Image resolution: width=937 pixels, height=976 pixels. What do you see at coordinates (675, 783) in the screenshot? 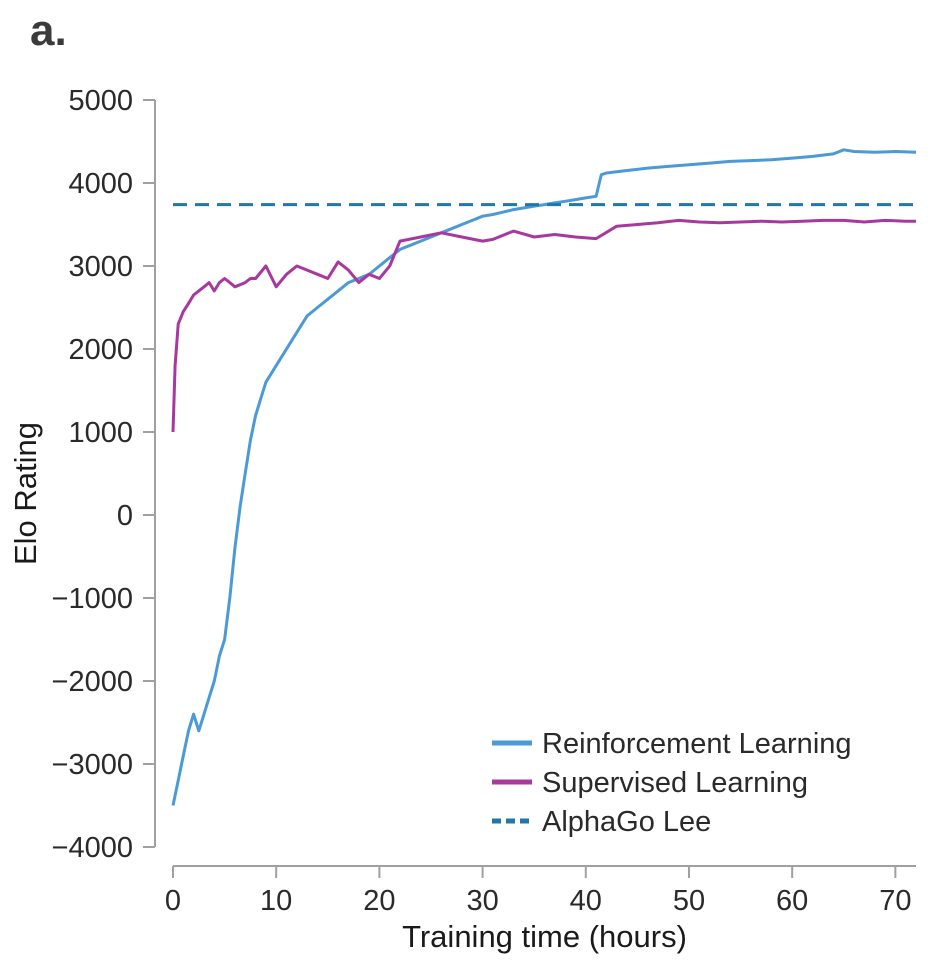
I see `legend-label-2: Supervised Learning` at bounding box center [675, 783].